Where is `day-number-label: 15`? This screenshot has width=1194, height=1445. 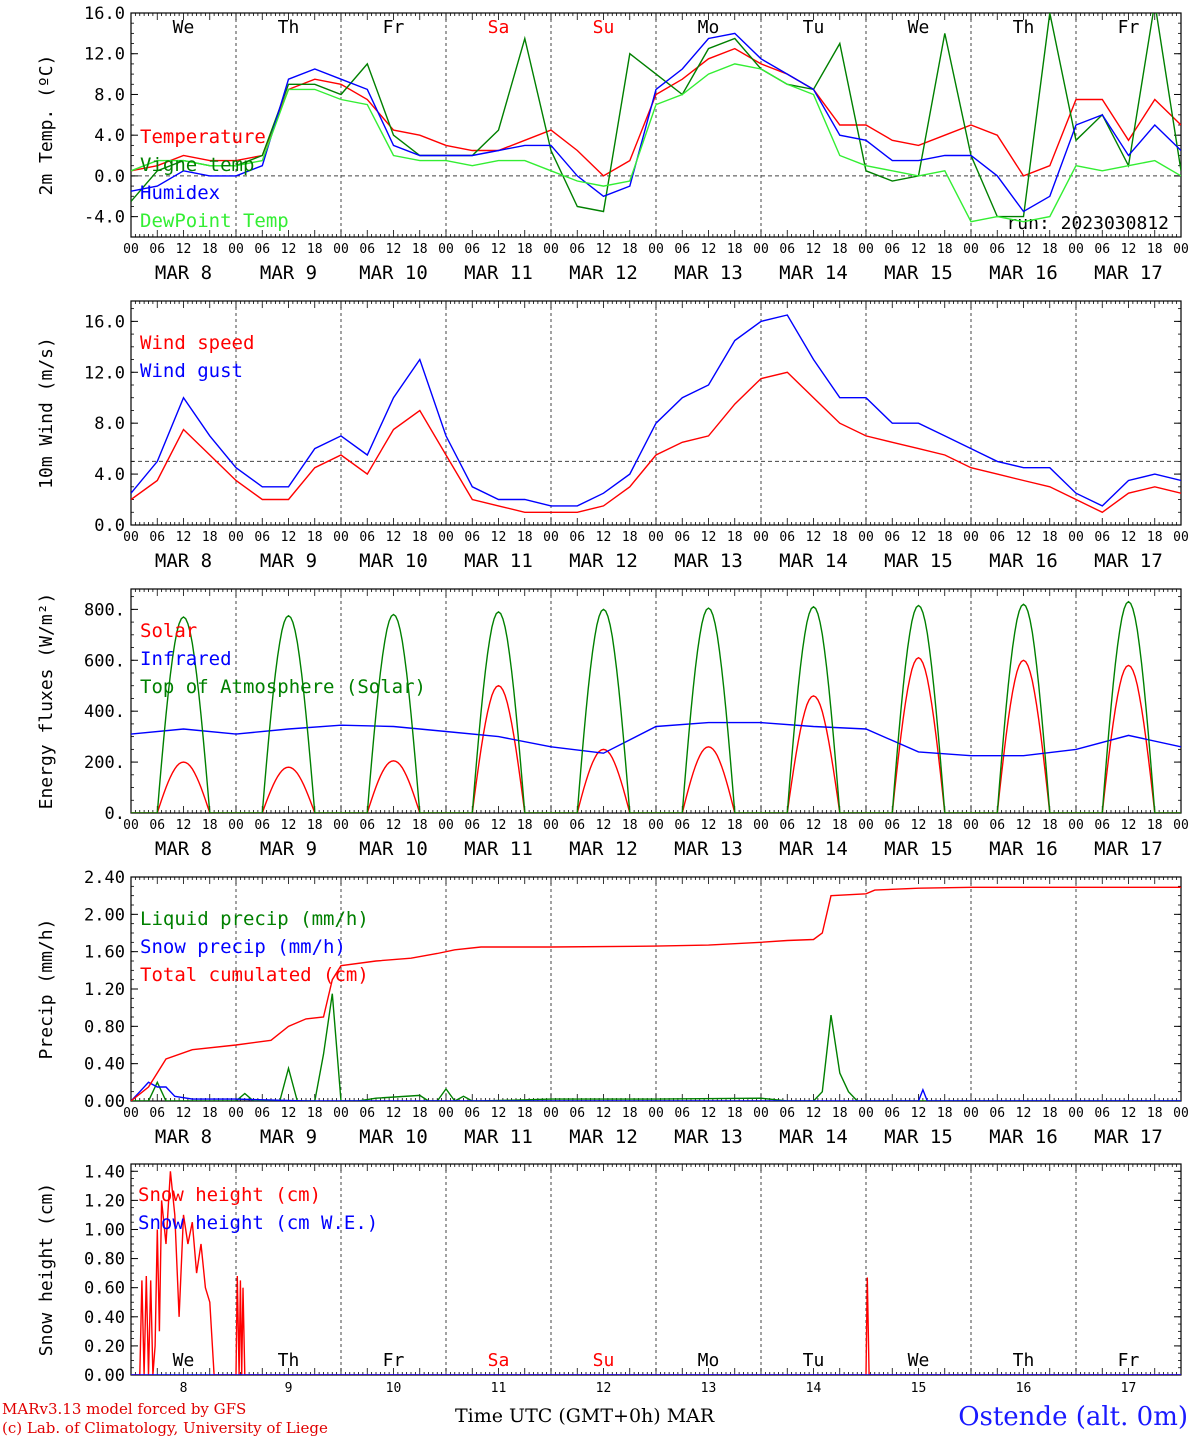
day-number-label: 15 is located at coordinates (919, 1388).